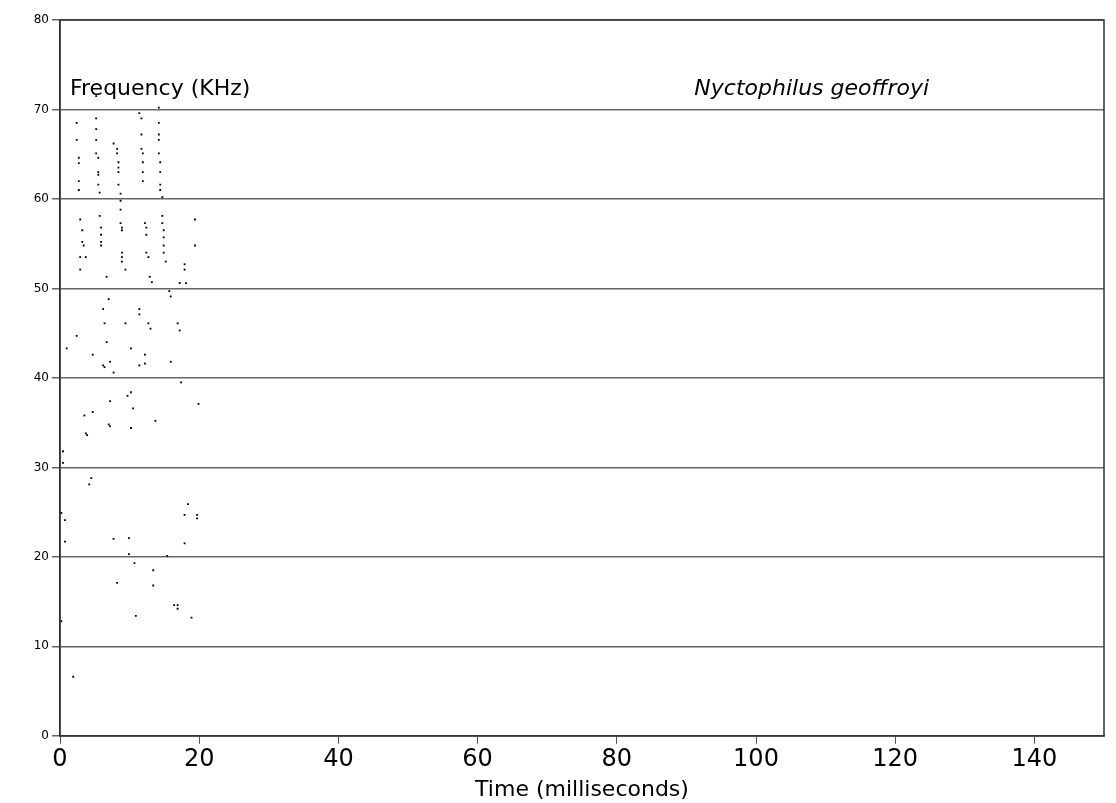  Describe the element at coordinates (756, 758) in the screenshot. I see `x-tick-label: 100` at that location.